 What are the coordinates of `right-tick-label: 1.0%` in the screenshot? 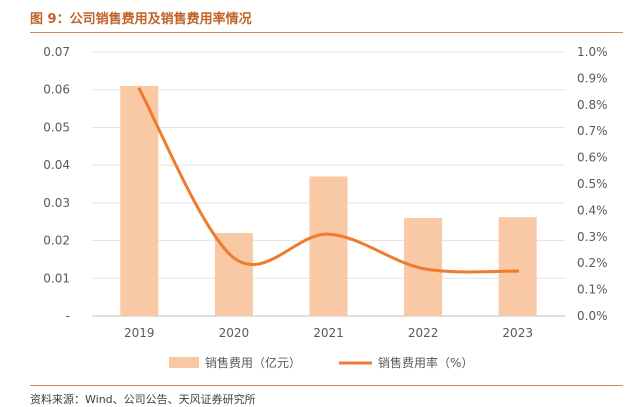 It's located at (592, 52).